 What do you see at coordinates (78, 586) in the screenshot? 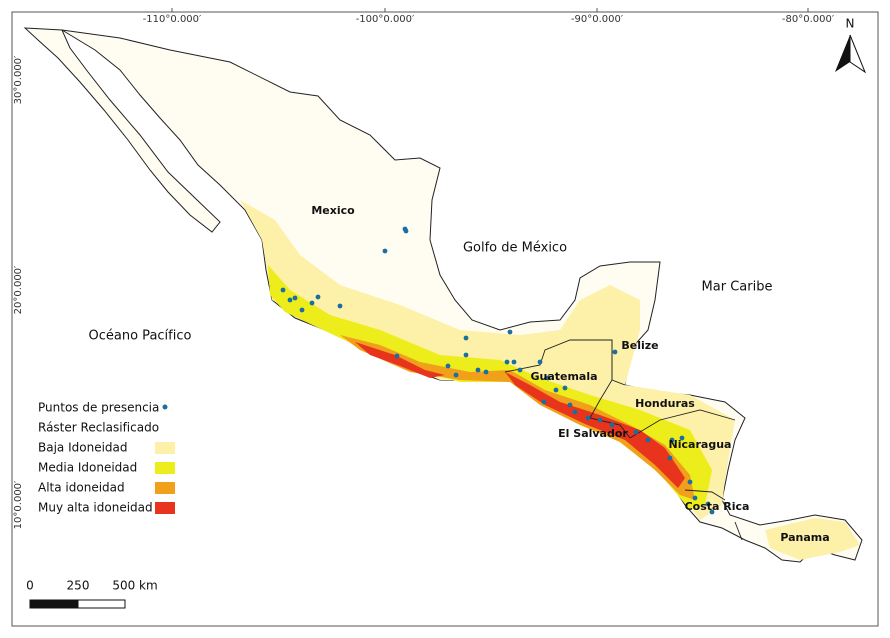
I see `scale-label: 250` at bounding box center [78, 586].